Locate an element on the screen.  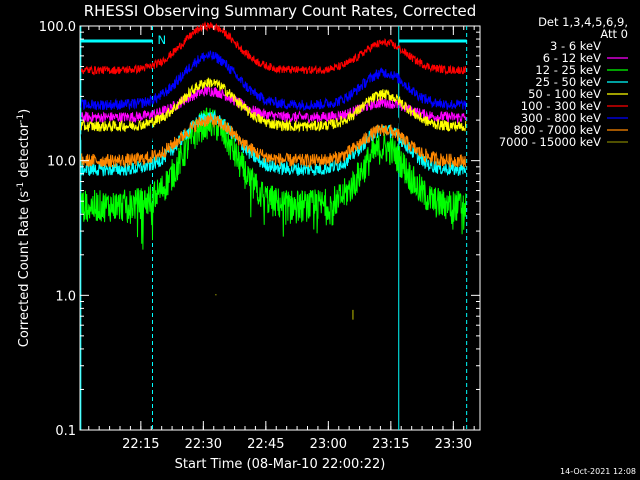
legend-header-line2: Att 0 is located at coordinates (614, 34).